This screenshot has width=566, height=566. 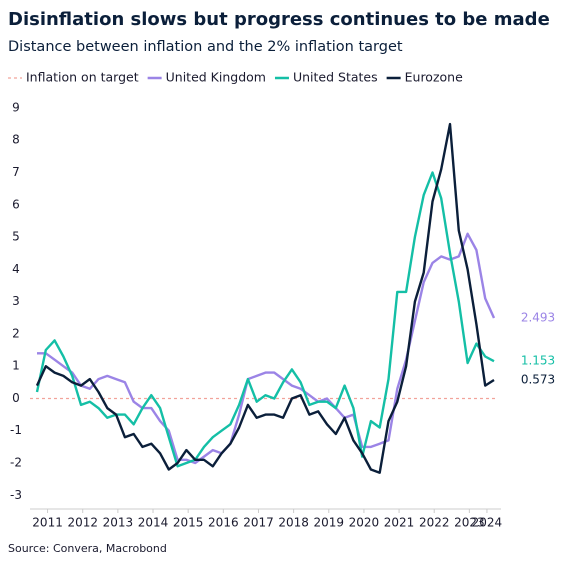 I want to click on legend-label: United Kingdom, so click(x=216, y=77).